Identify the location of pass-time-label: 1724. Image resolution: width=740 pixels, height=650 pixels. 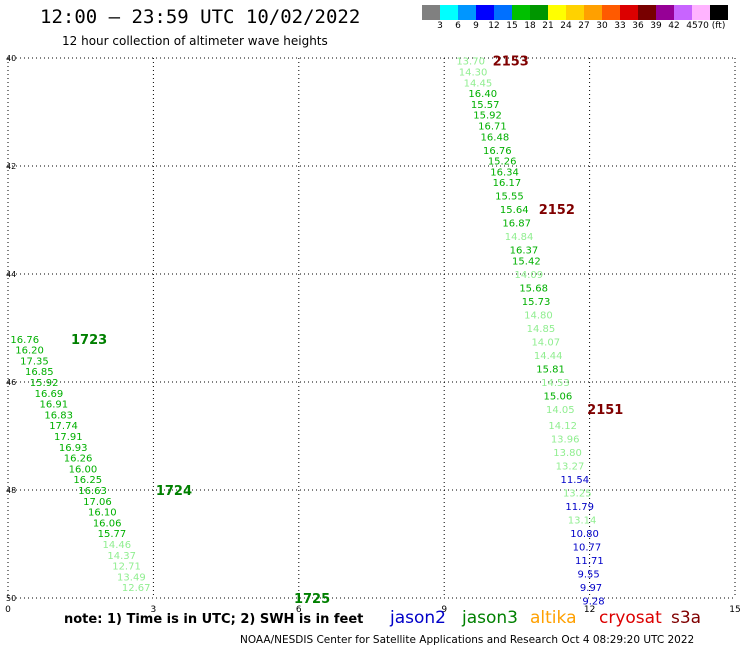
(174, 491).